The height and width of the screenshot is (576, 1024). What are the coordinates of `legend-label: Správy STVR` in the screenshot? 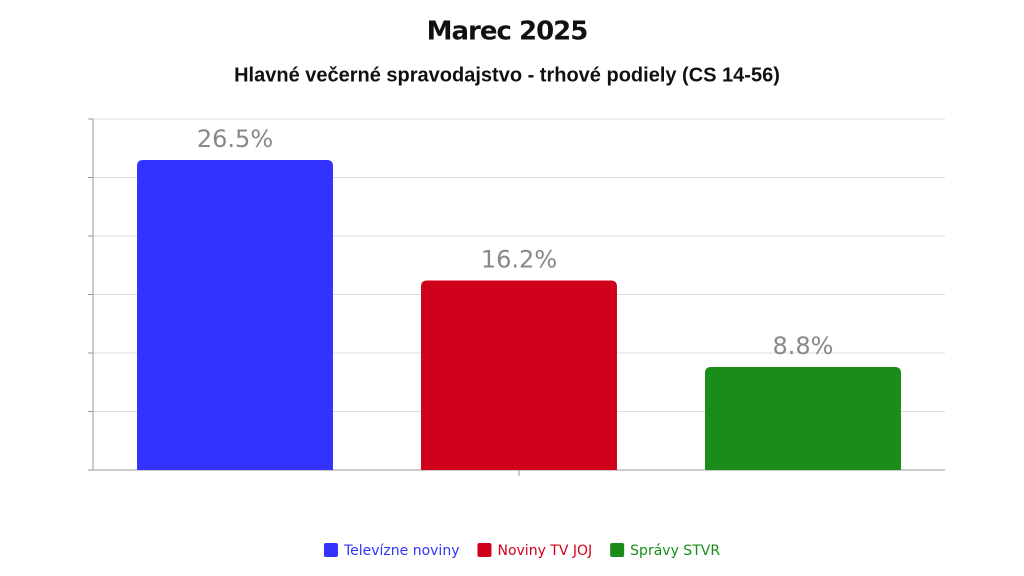 It's located at (675, 551).